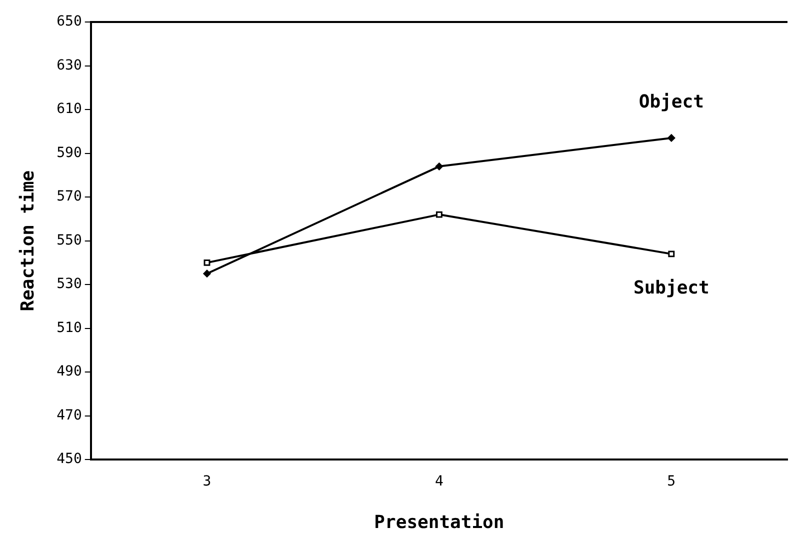 The image size is (801, 550). I want to click on y-tick-label: 630, so click(69, 65).